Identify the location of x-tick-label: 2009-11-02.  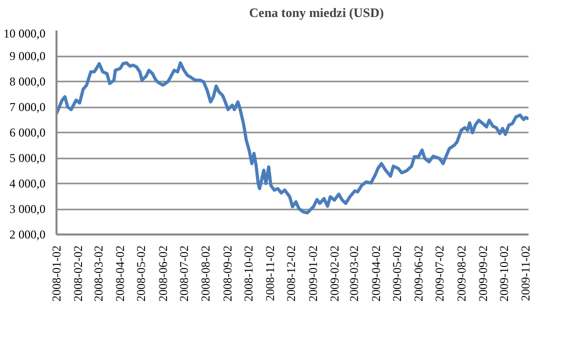
(525, 274).